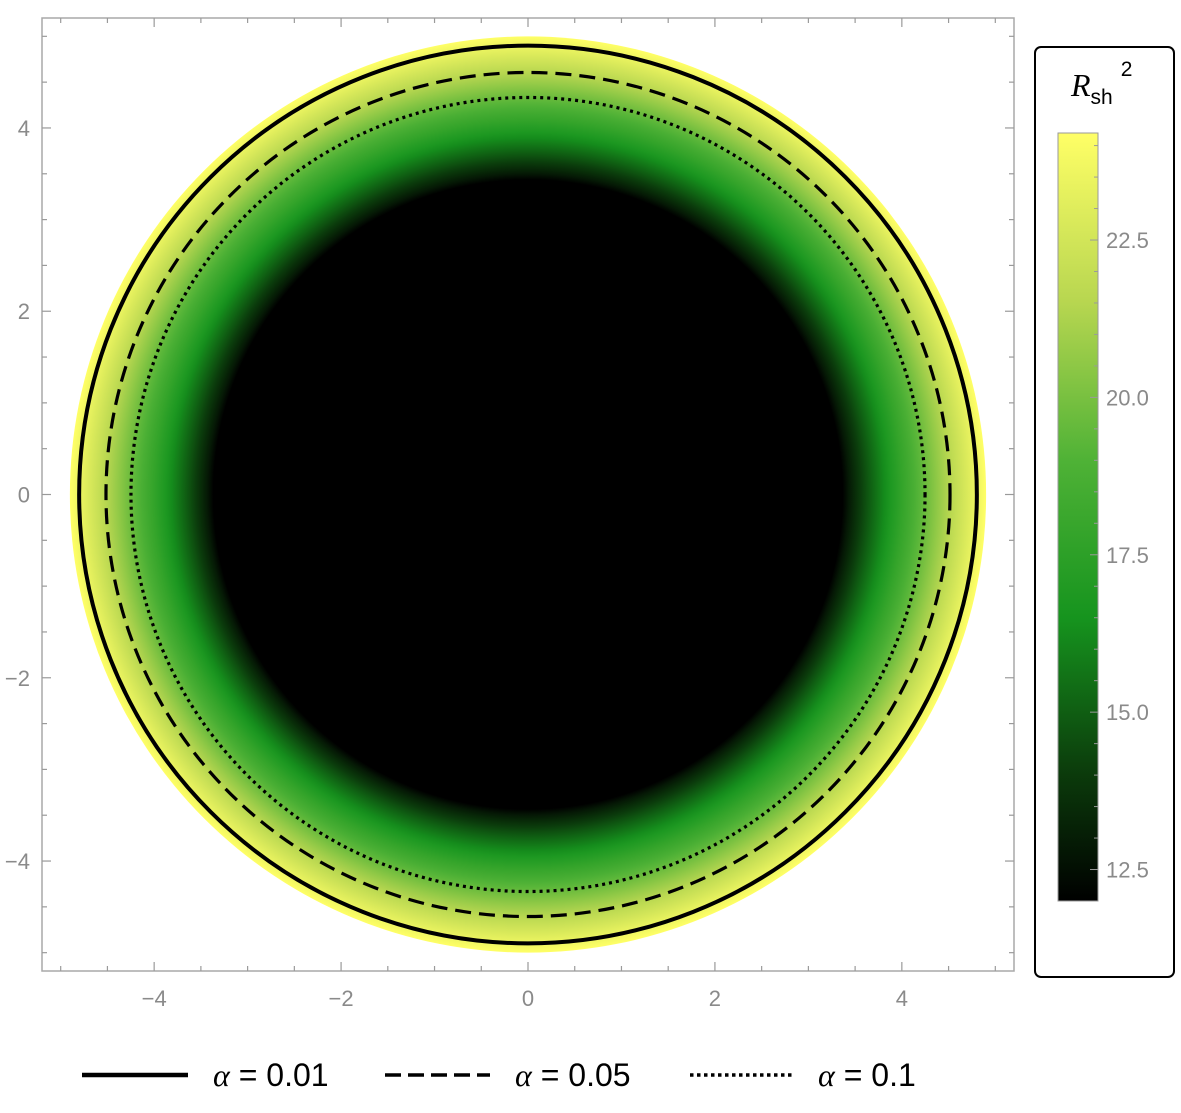  I want to click on colorbar-bar, so click(1078, 517).